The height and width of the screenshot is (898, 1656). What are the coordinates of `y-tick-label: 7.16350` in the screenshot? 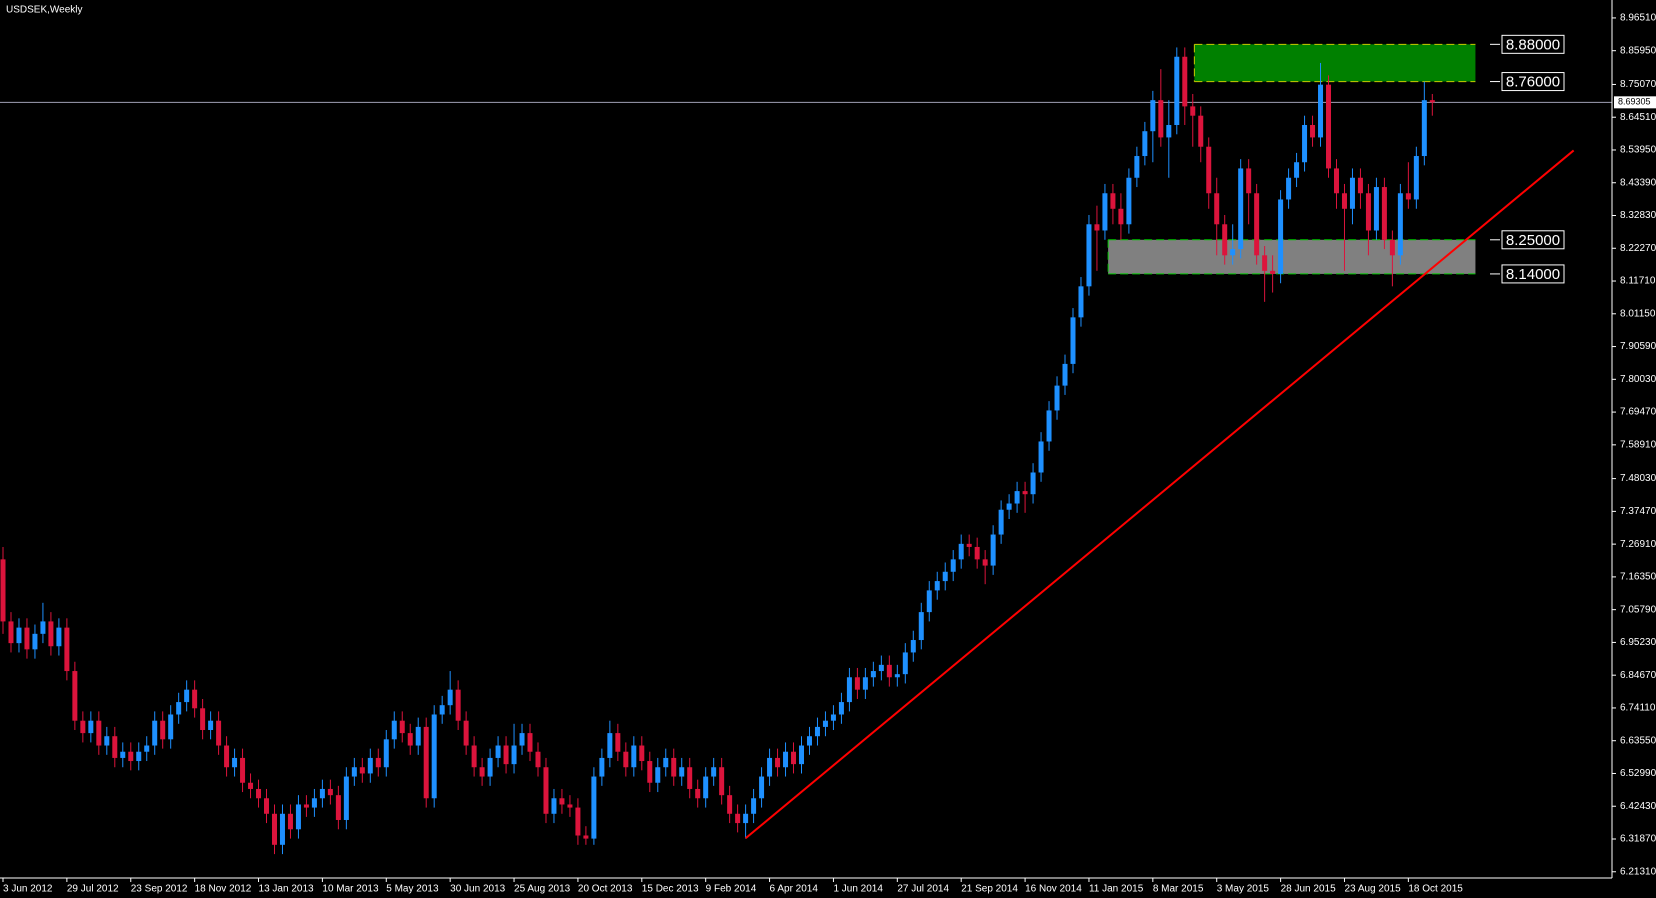 It's located at (1638, 577).